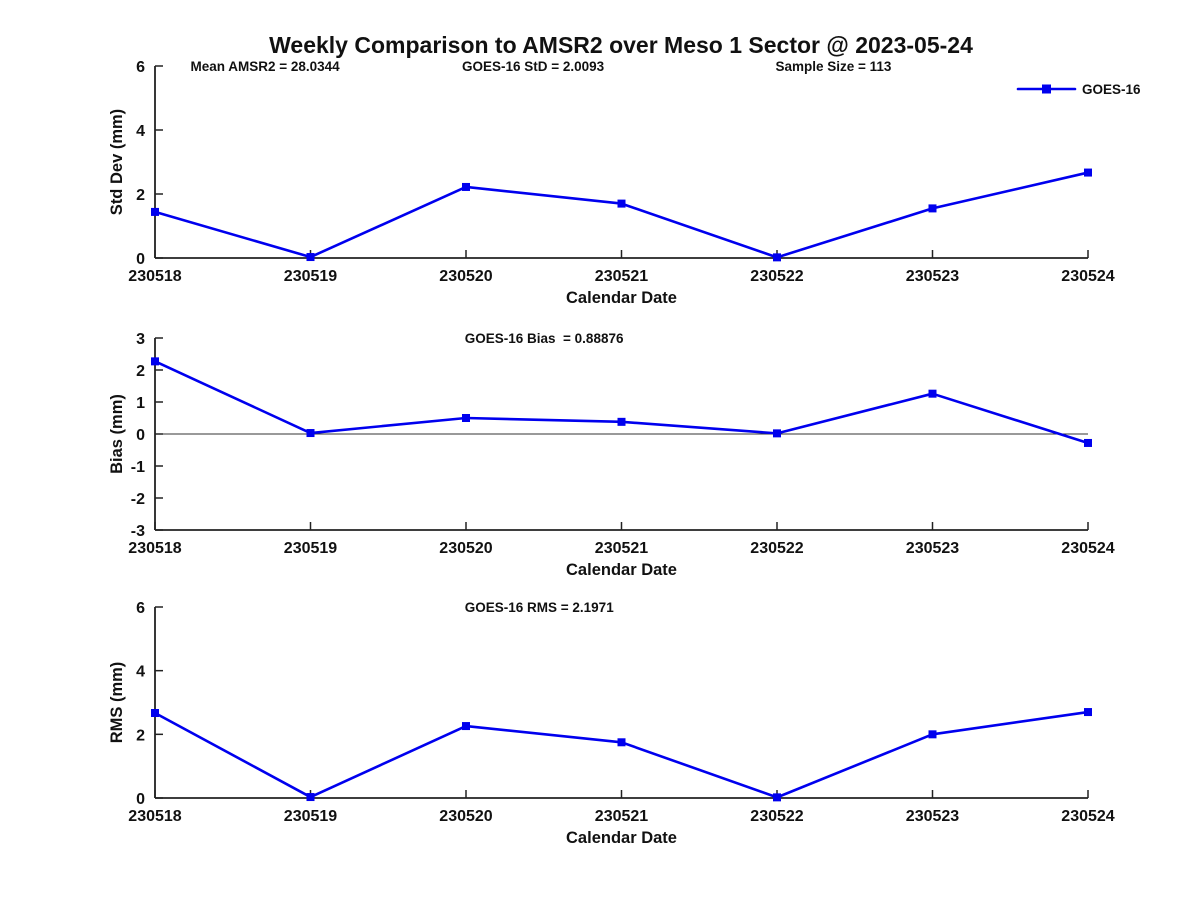 The height and width of the screenshot is (905, 1200). Describe the element at coordinates (1078, 89) in the screenshot. I see `legend: GOES-16` at that location.